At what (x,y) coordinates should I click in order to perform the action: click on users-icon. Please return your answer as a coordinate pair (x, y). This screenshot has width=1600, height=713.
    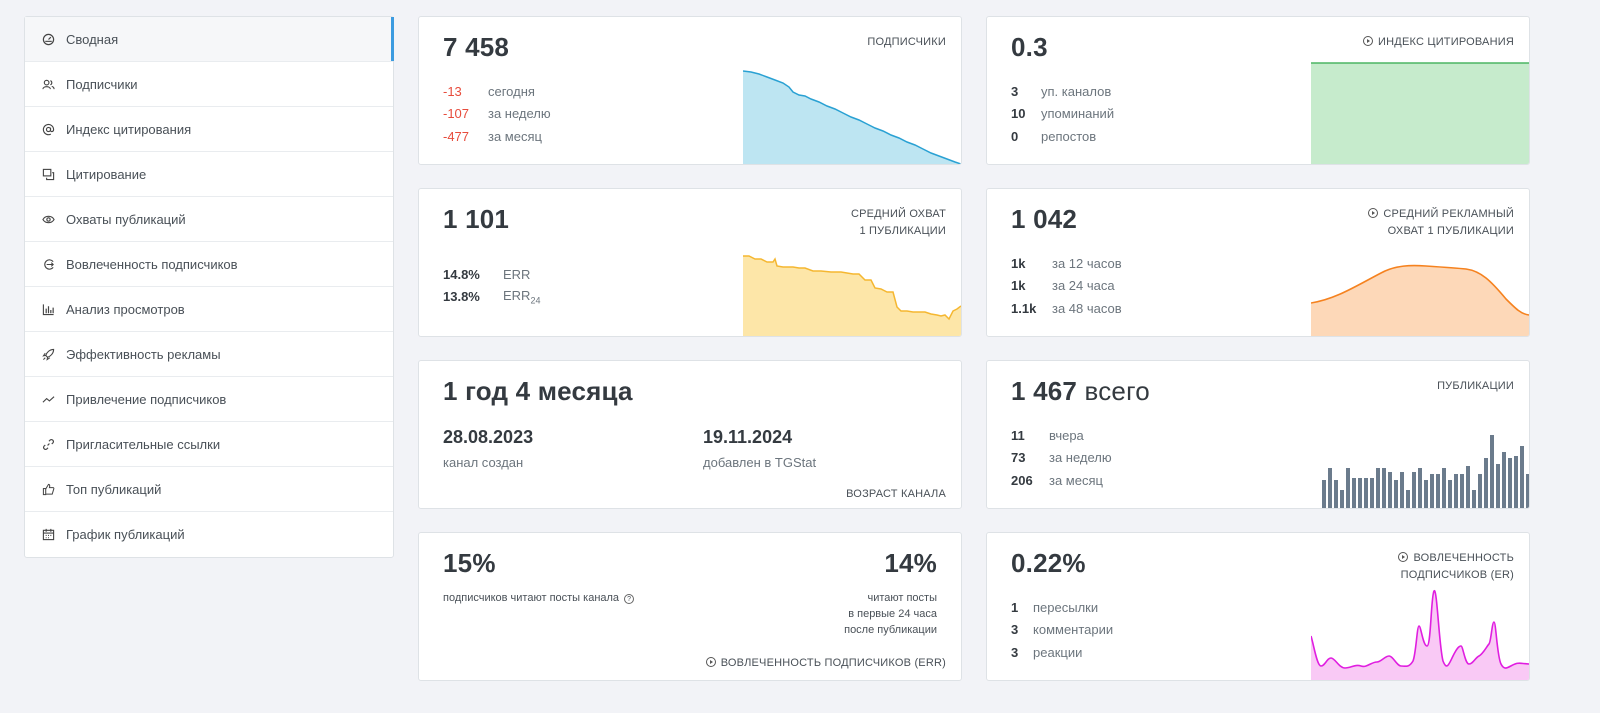
    Looking at the image, I should click on (48, 84).